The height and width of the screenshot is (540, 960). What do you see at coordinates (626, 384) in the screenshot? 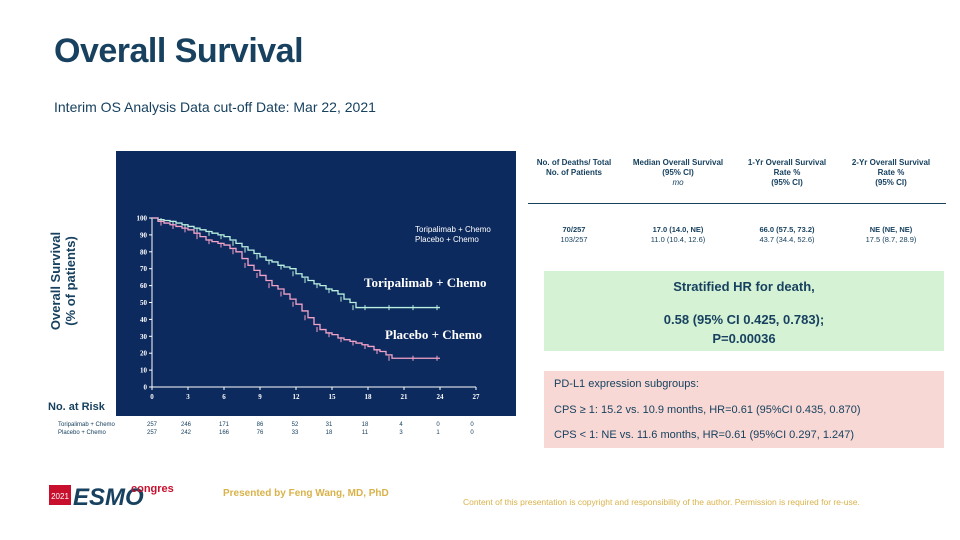
I see `pdl1-title: PD-L1 expression subgroups:` at bounding box center [626, 384].